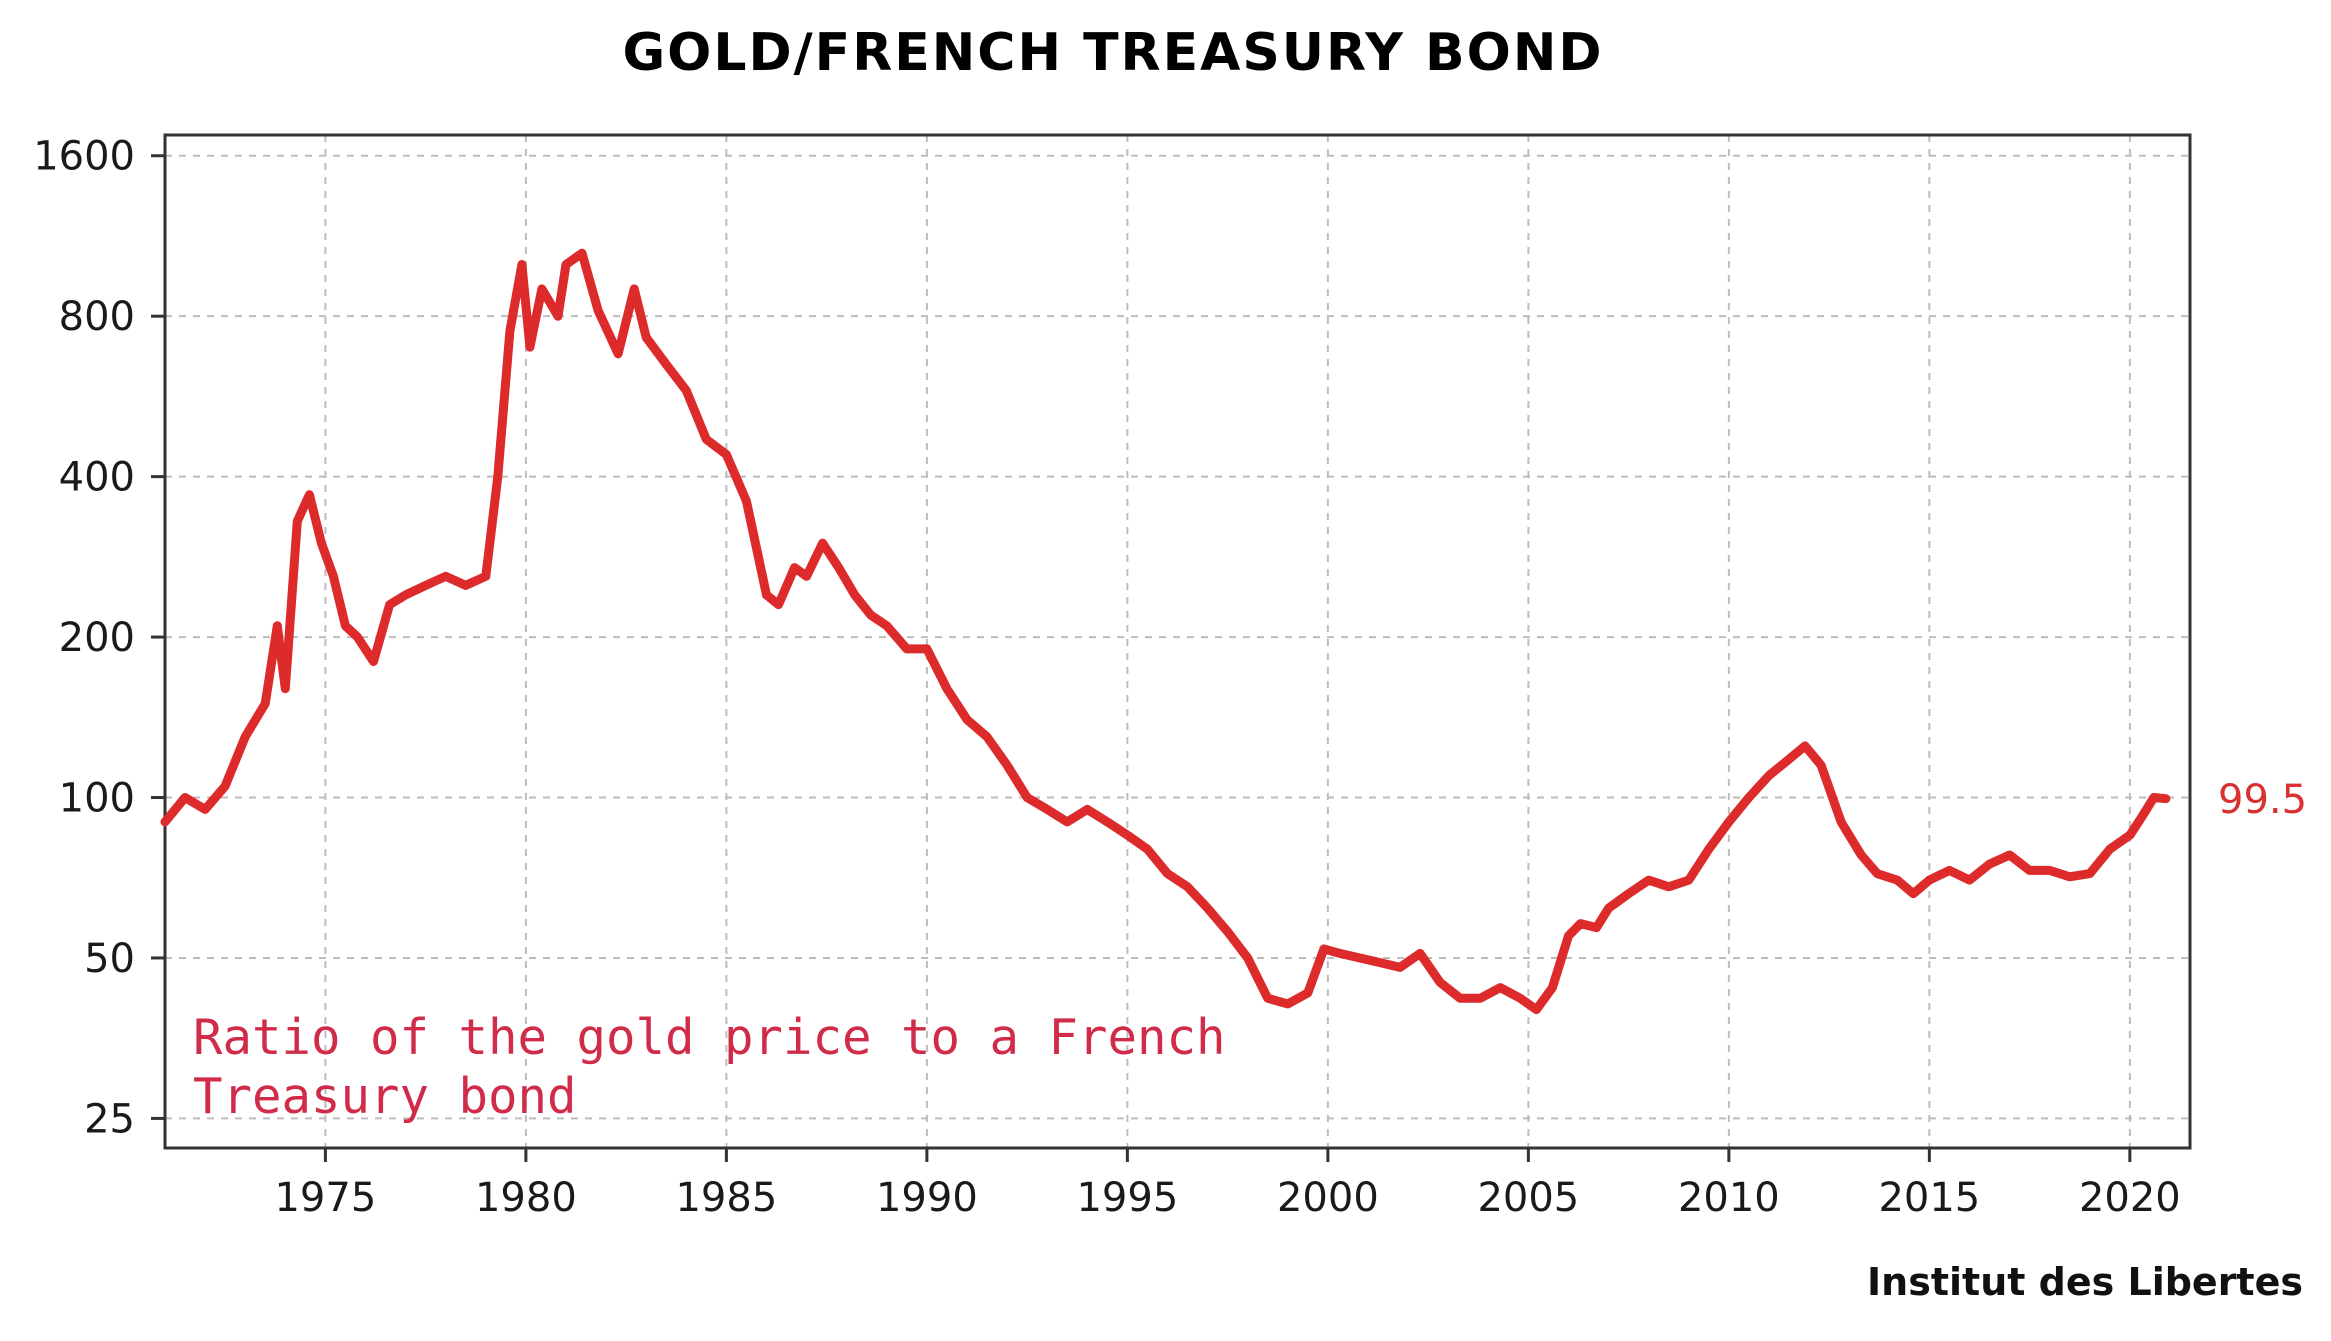 The height and width of the screenshot is (1341, 2331). I want to click on y-tick-label: 1600, so click(84, 157).